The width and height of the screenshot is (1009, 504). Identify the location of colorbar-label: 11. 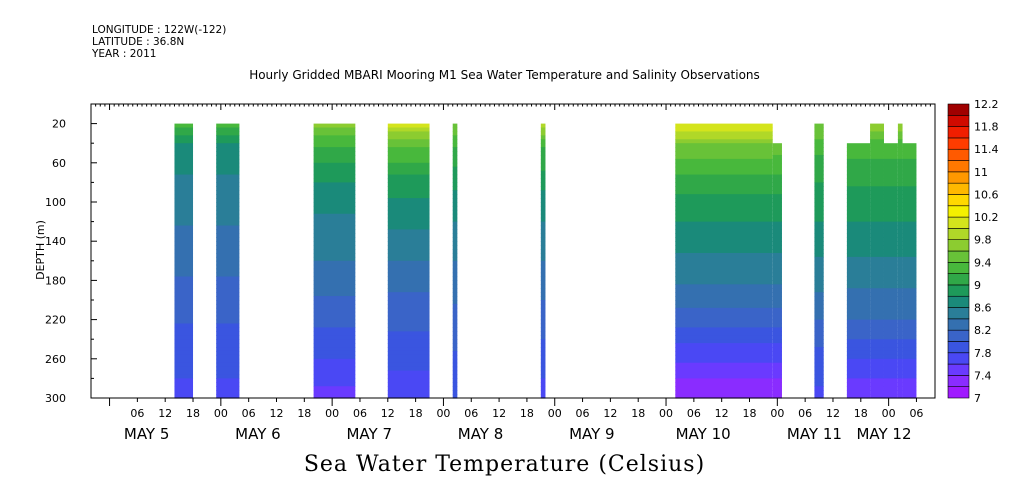
(981, 172).